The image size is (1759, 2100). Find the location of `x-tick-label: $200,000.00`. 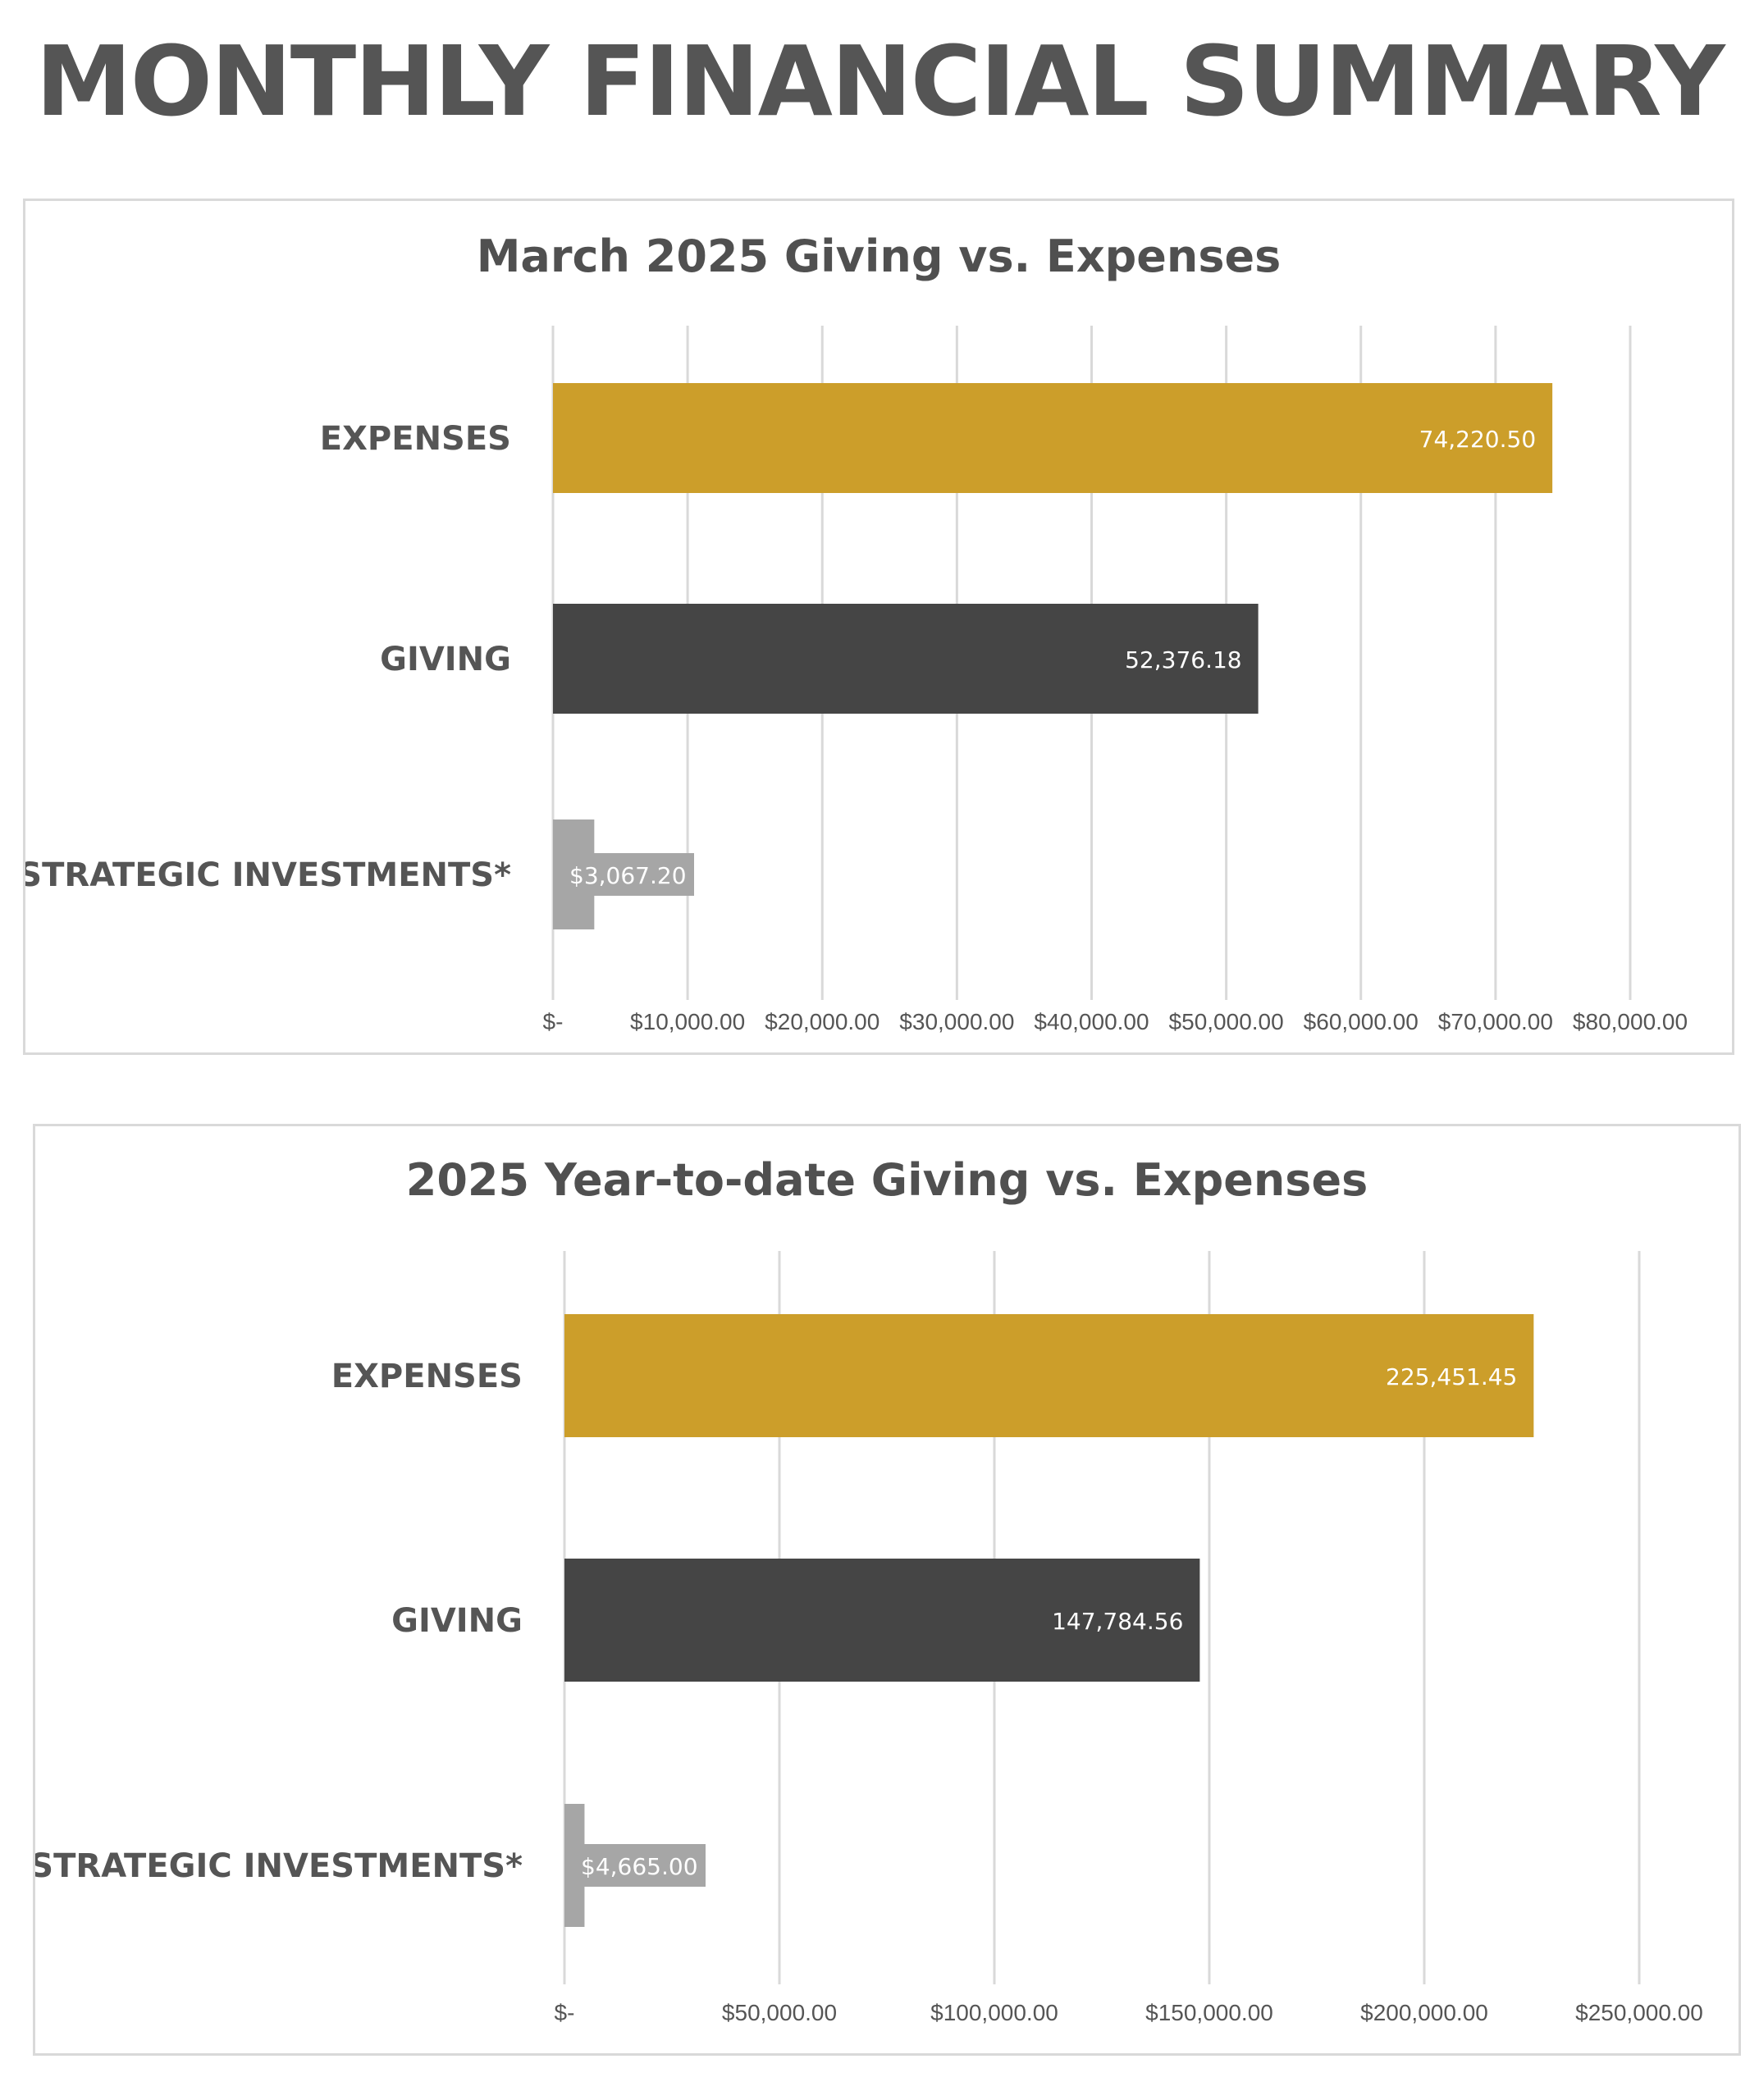

x-tick-label: $200,000.00 is located at coordinates (1424, 2013).